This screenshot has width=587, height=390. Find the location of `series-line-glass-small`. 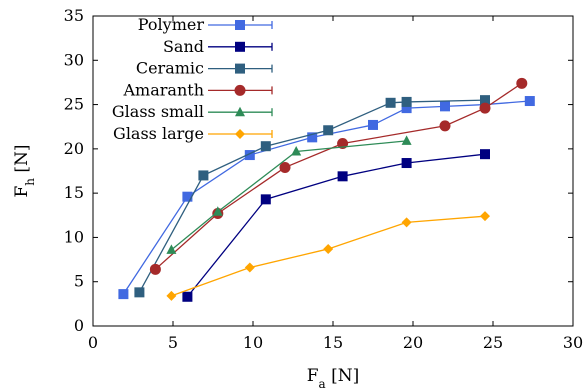

series-line-glass-small is located at coordinates (288, 195).